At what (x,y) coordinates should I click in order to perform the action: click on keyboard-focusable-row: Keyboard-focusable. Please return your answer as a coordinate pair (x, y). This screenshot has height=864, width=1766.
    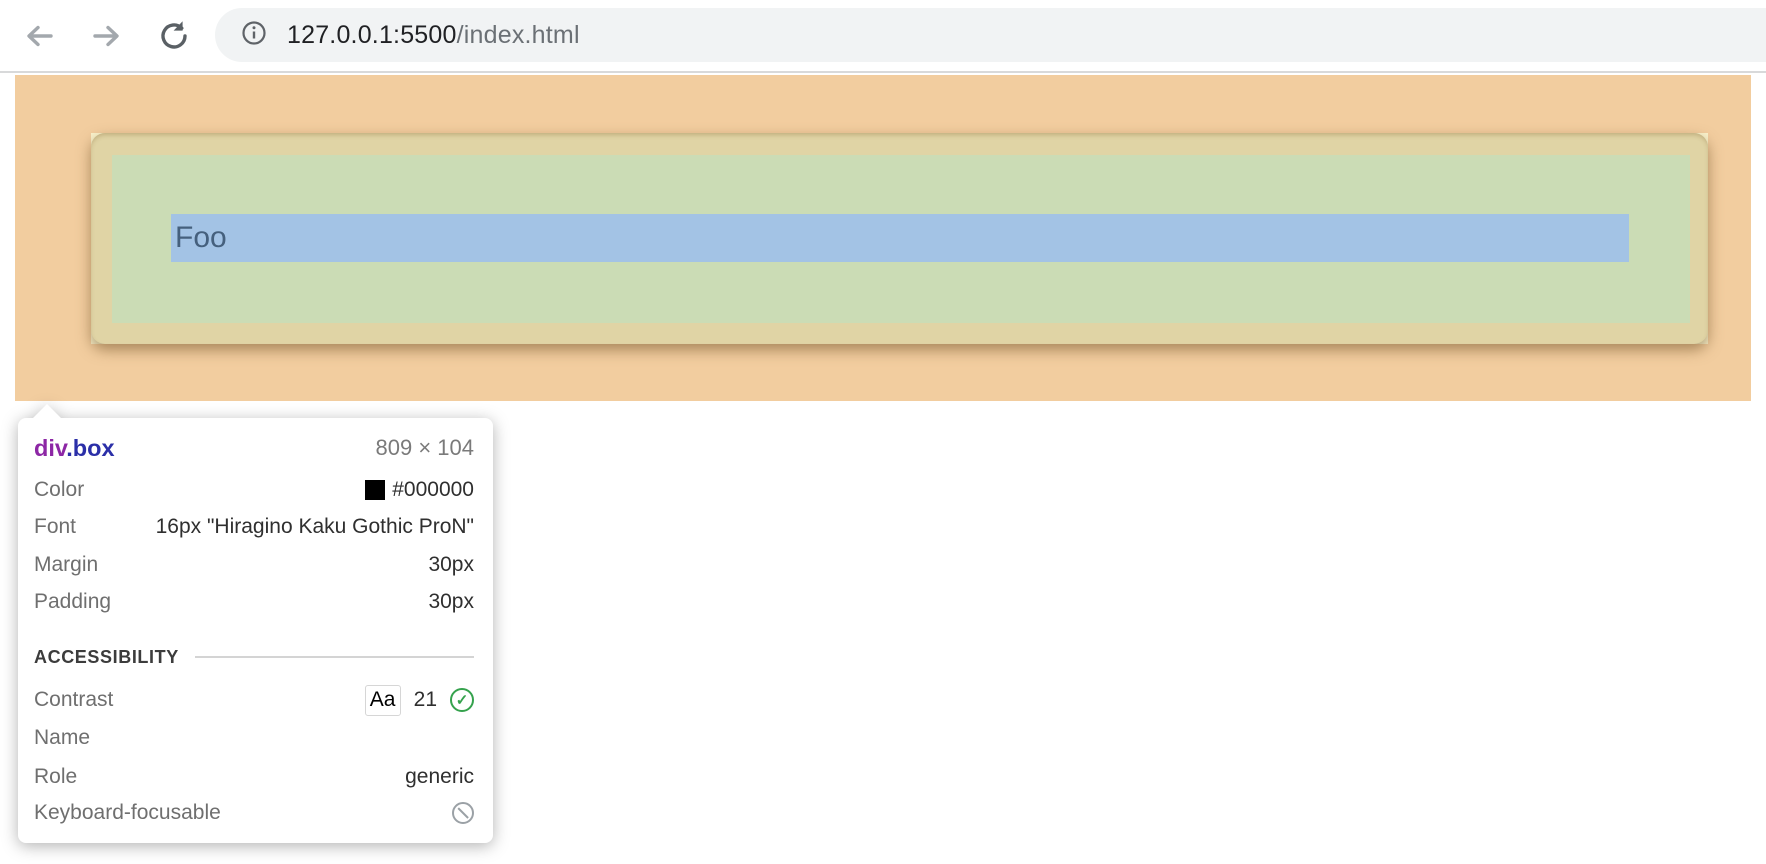
    Looking at the image, I should click on (254, 813).